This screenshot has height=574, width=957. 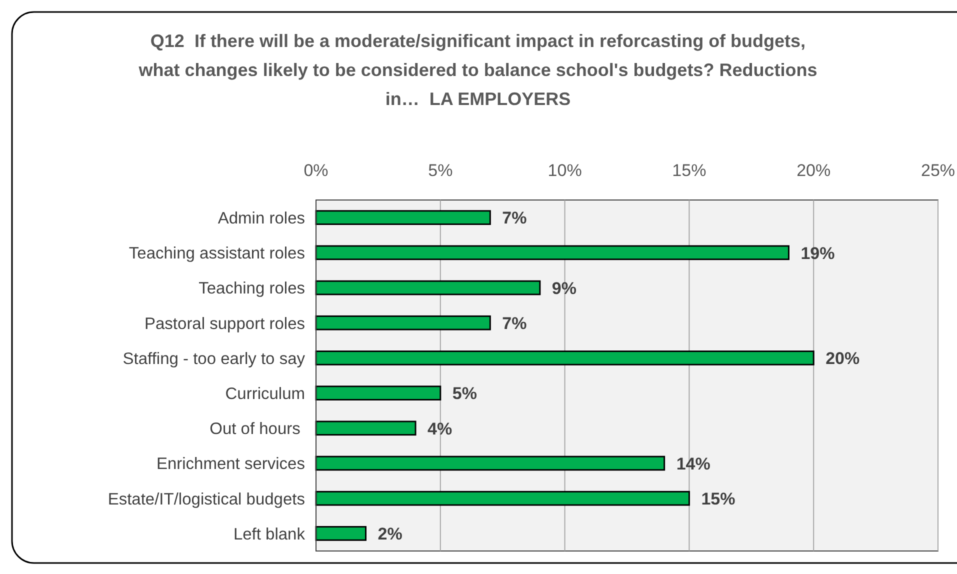 What do you see at coordinates (269, 534) in the screenshot?
I see `y-tick-label: Left blank` at bounding box center [269, 534].